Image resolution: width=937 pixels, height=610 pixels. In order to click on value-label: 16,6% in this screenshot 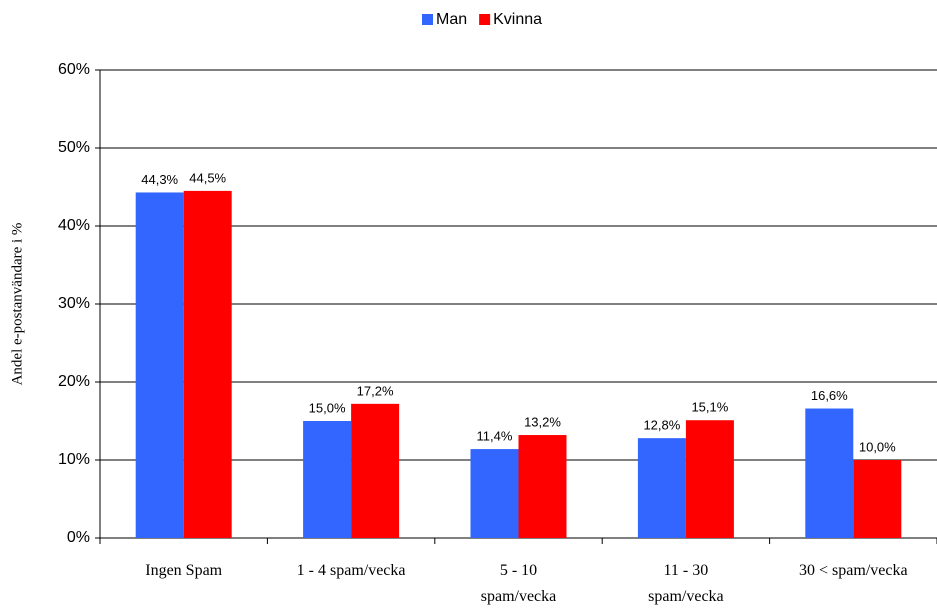, I will do `click(829, 395)`.